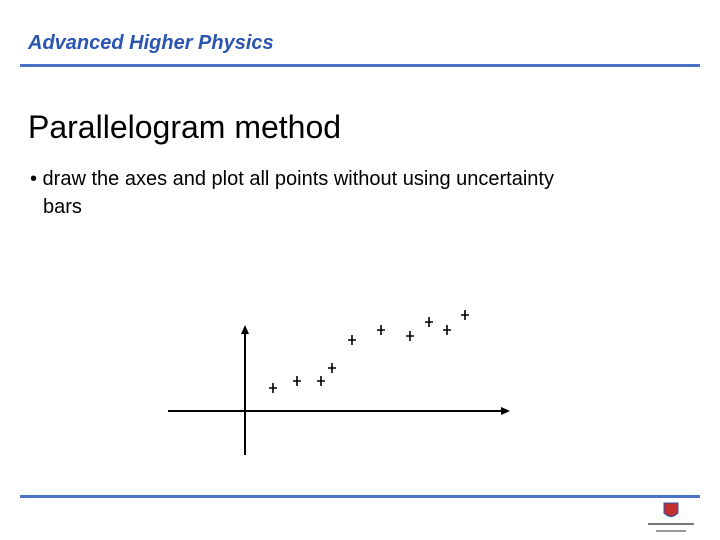  I want to click on plot, so click(339, 382).